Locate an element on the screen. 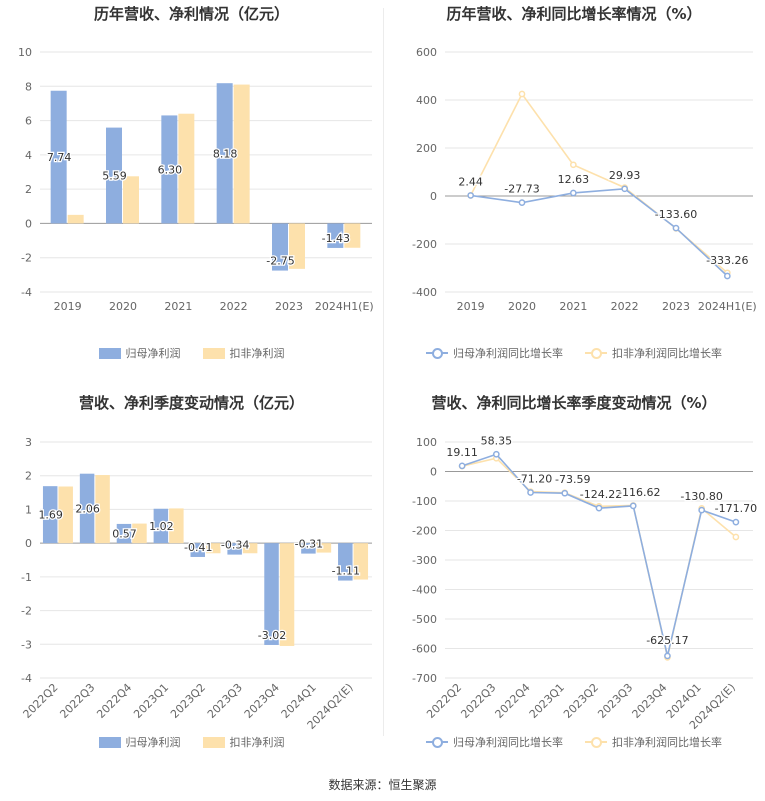 The height and width of the screenshot is (801, 765). legend-label: 扣非净利润 is located at coordinates (257, 353).